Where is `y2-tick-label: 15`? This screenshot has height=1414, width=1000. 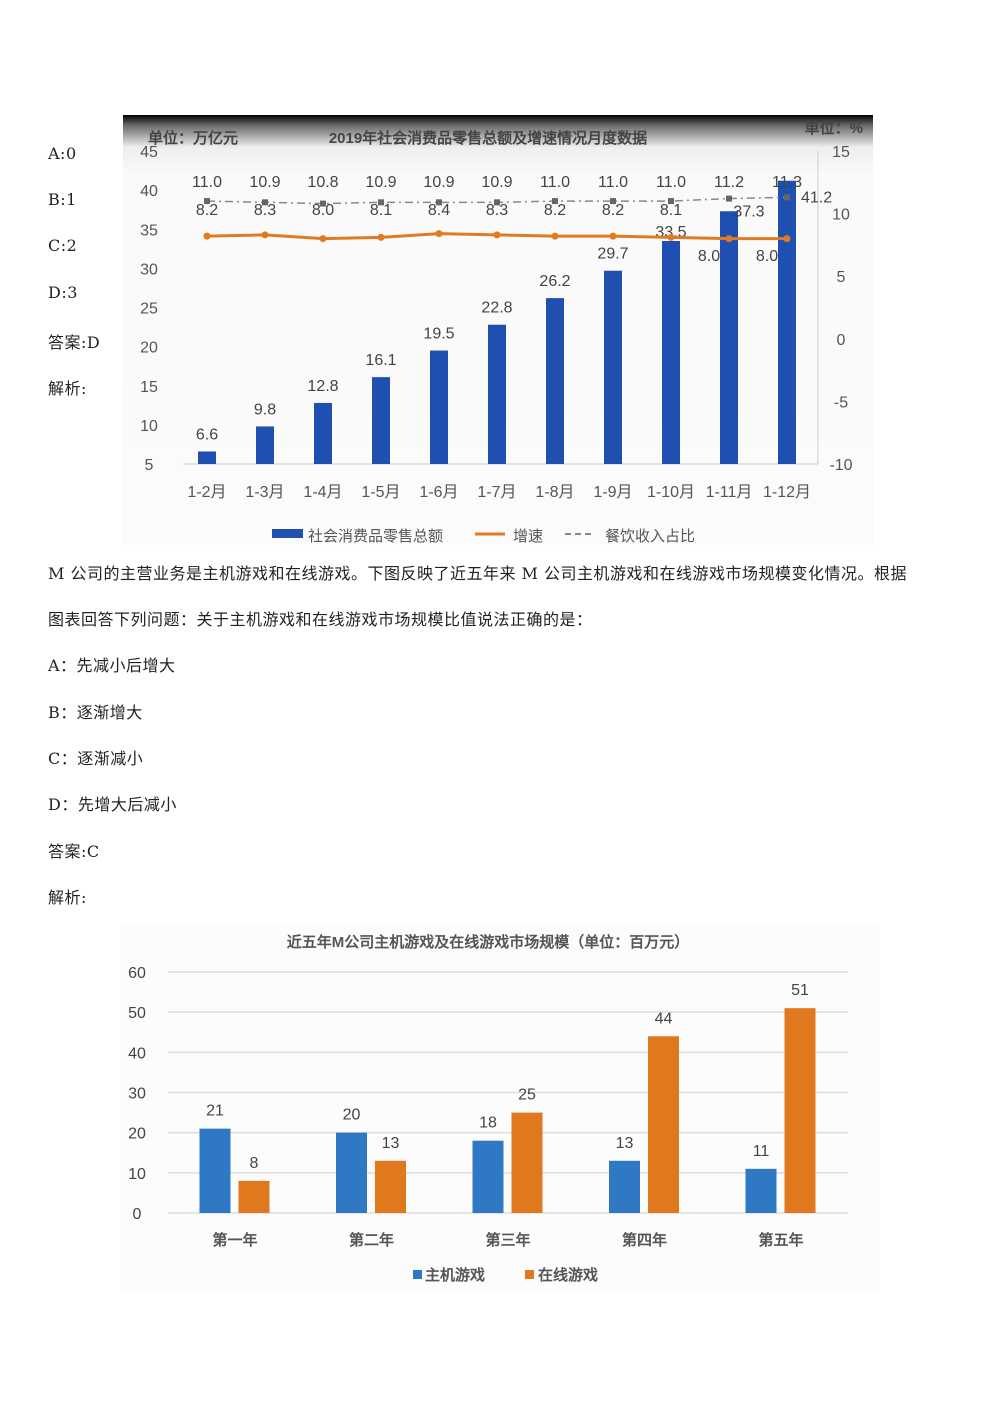
y2-tick-label: 15 is located at coordinates (841, 152).